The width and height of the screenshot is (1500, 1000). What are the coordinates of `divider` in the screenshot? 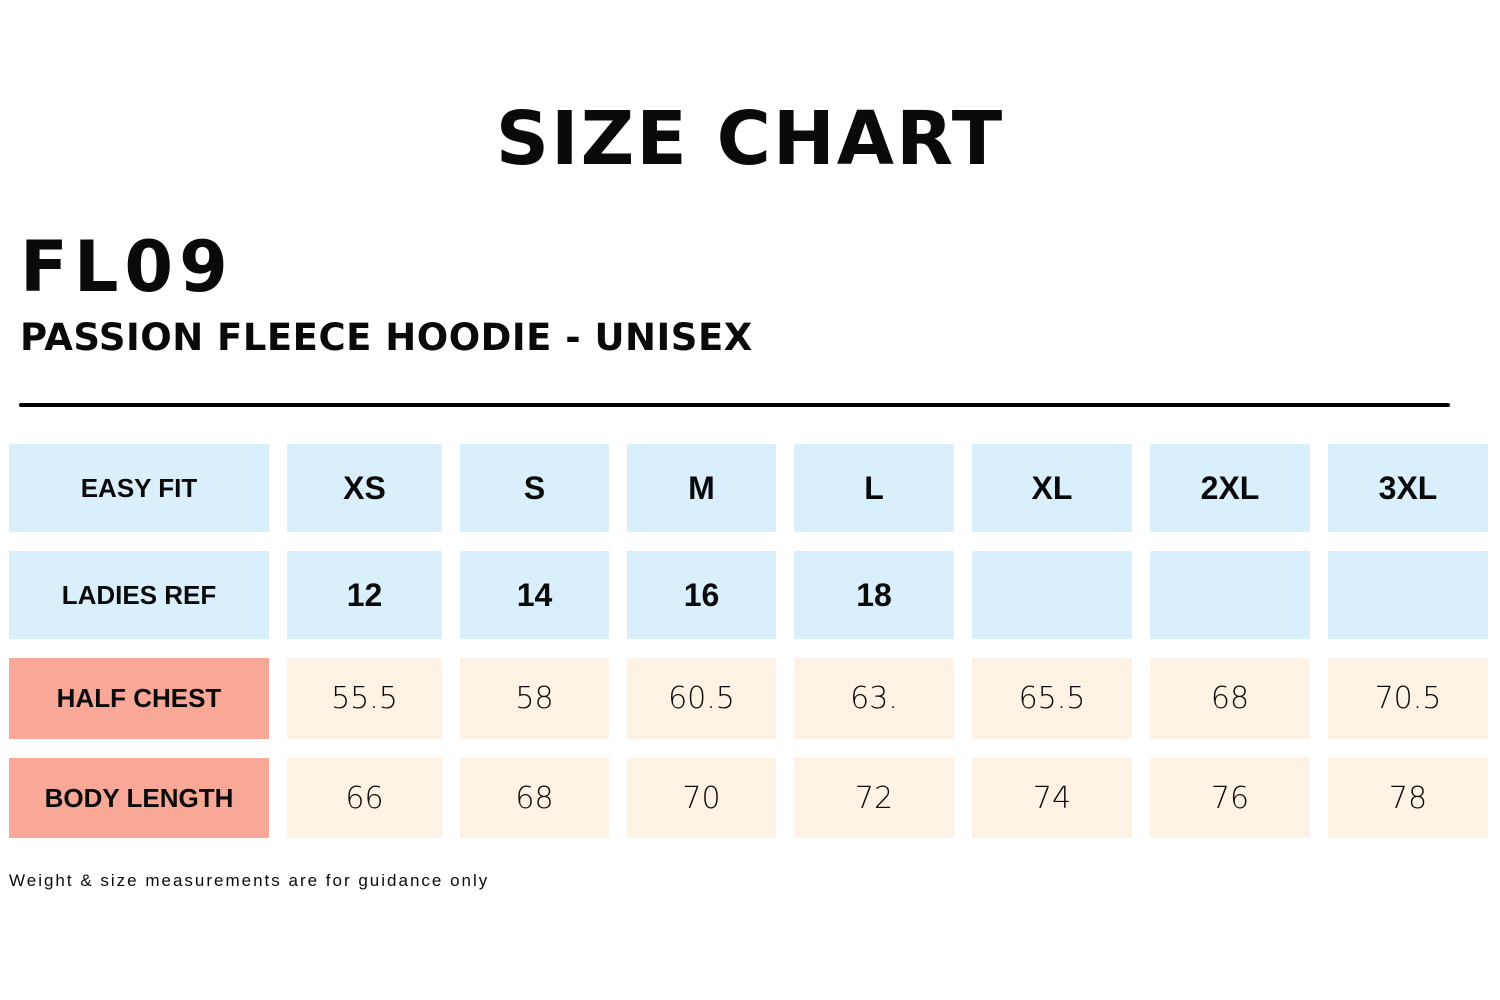 It's located at (734, 405).